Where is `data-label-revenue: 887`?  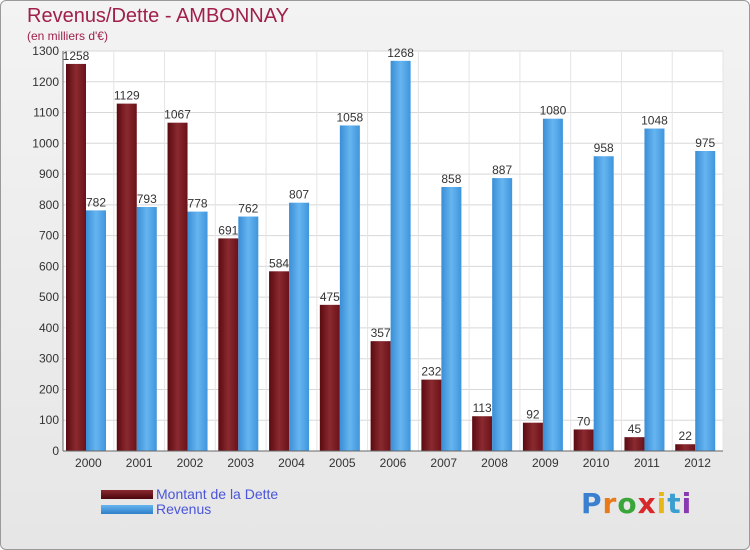 data-label-revenue: 887 is located at coordinates (502, 170).